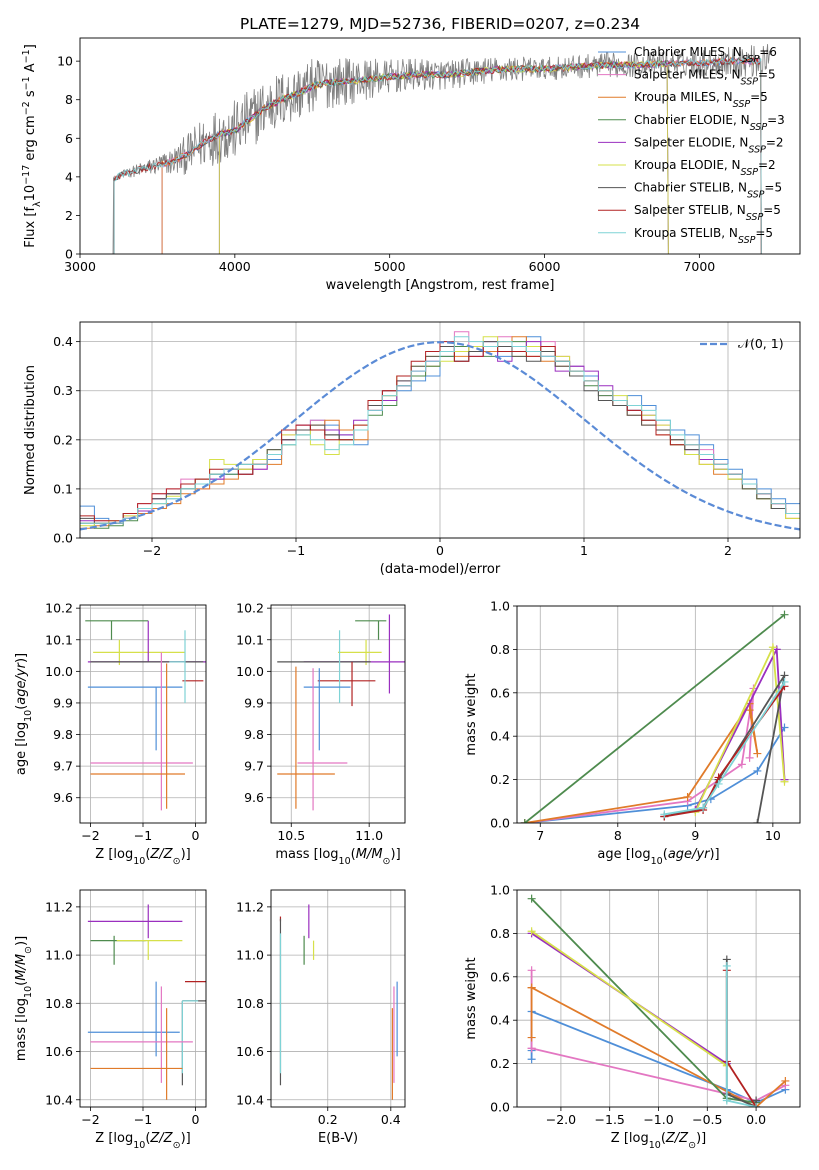 Image resolution: width=819 pixels, height=1170 pixels. I want to click on ebv_vs_mass-plot-area, so click(338, 1002).